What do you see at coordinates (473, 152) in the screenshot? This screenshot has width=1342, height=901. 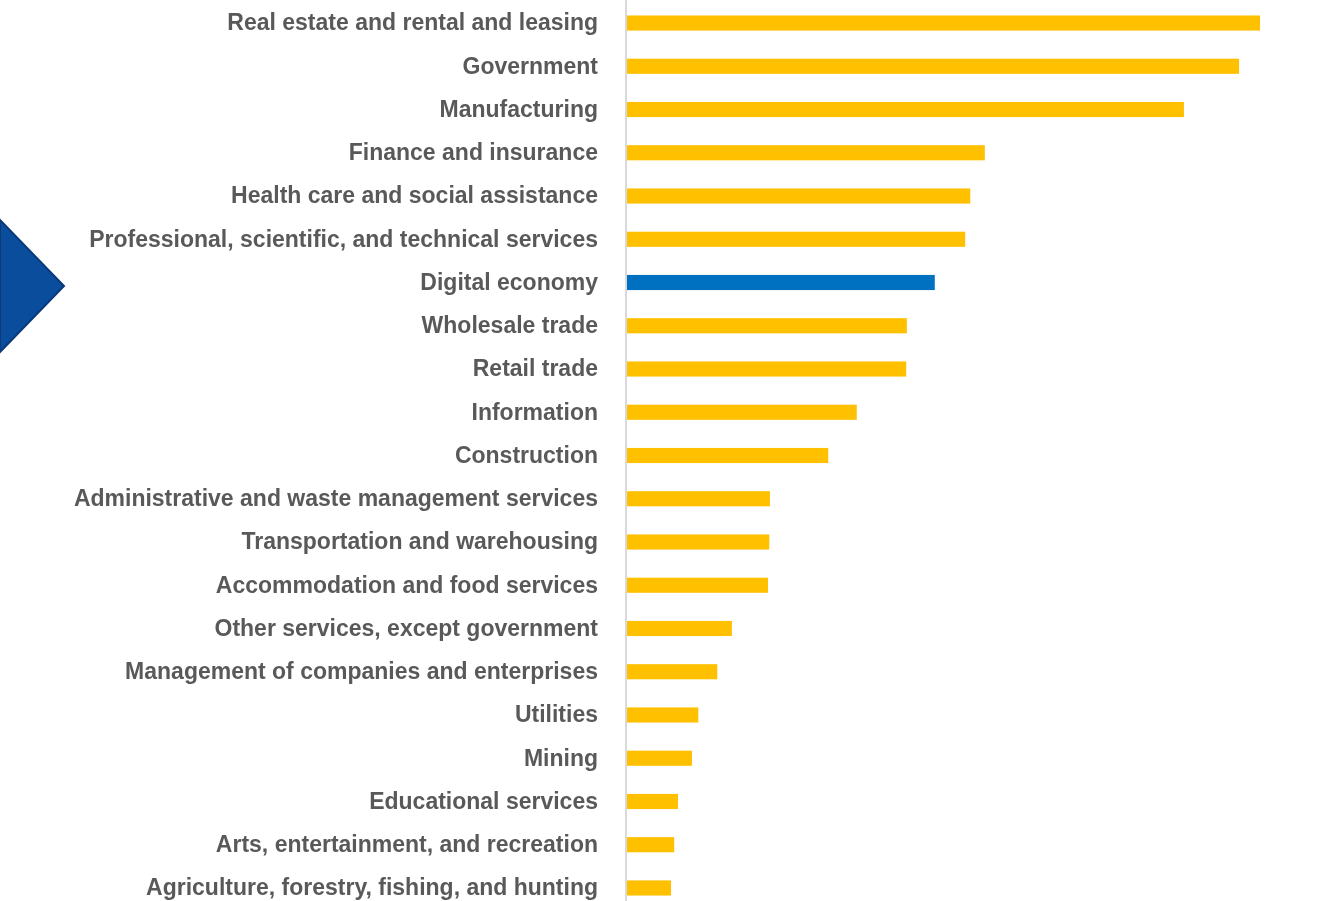 I see `y-tick-label: Finance and insurance` at bounding box center [473, 152].